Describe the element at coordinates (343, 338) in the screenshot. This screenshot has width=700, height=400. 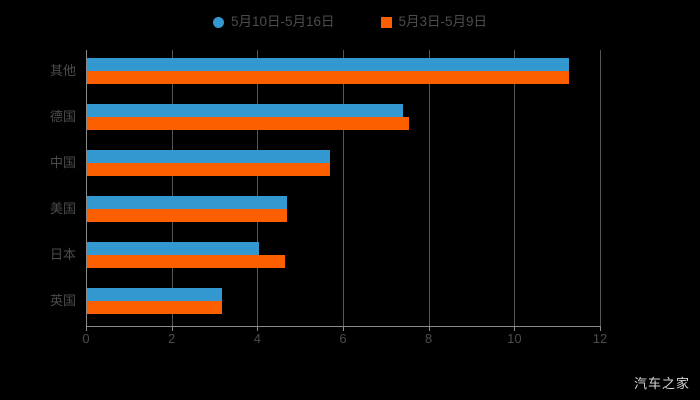
I see `x-axis-tick-label: 6` at that location.